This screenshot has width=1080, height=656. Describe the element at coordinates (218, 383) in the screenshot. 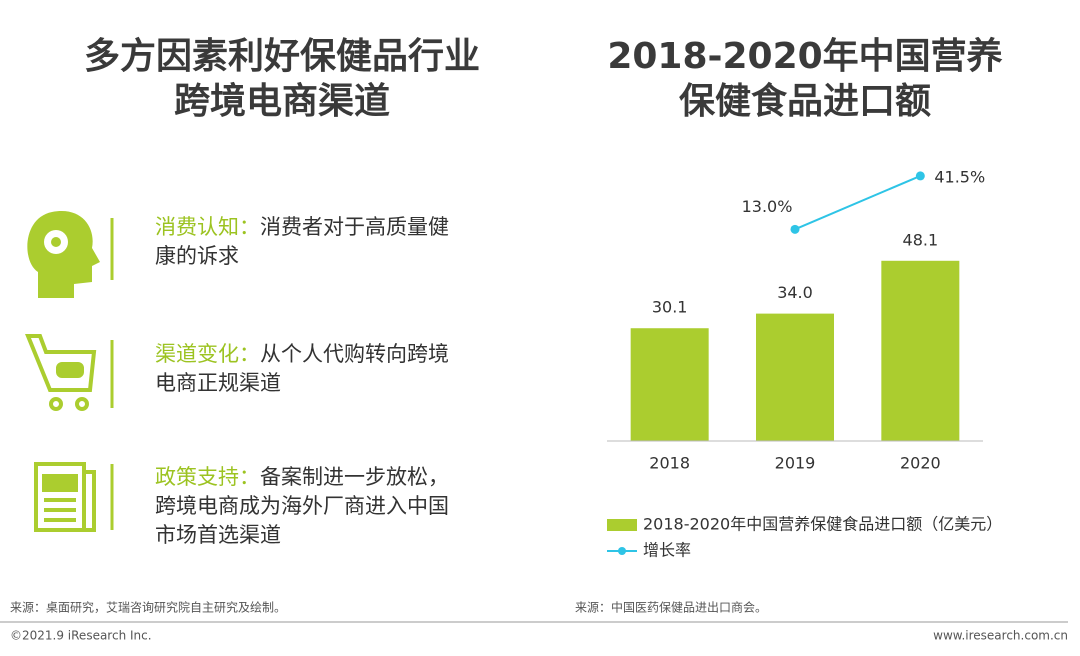

I see `item-text: 电商正规渠道` at that location.